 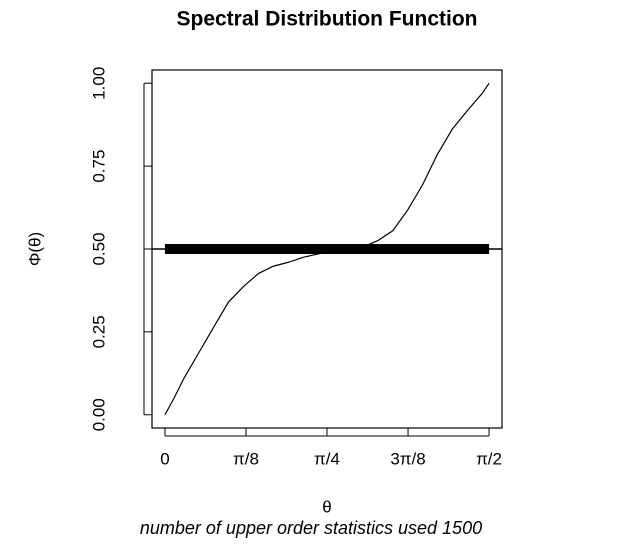 I want to click on y-tick-label: 0.00, so click(x=98, y=414).